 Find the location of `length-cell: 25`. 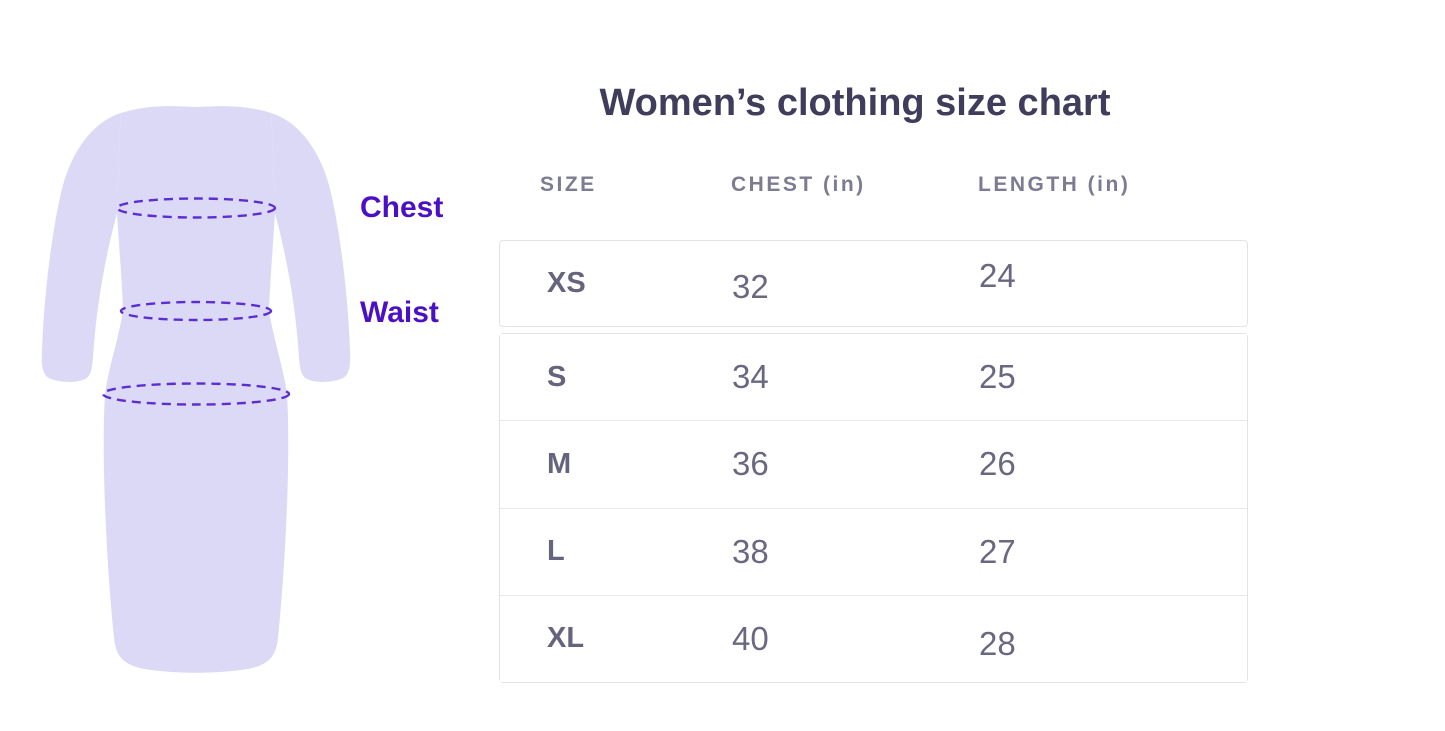

length-cell: 25 is located at coordinates (997, 377).